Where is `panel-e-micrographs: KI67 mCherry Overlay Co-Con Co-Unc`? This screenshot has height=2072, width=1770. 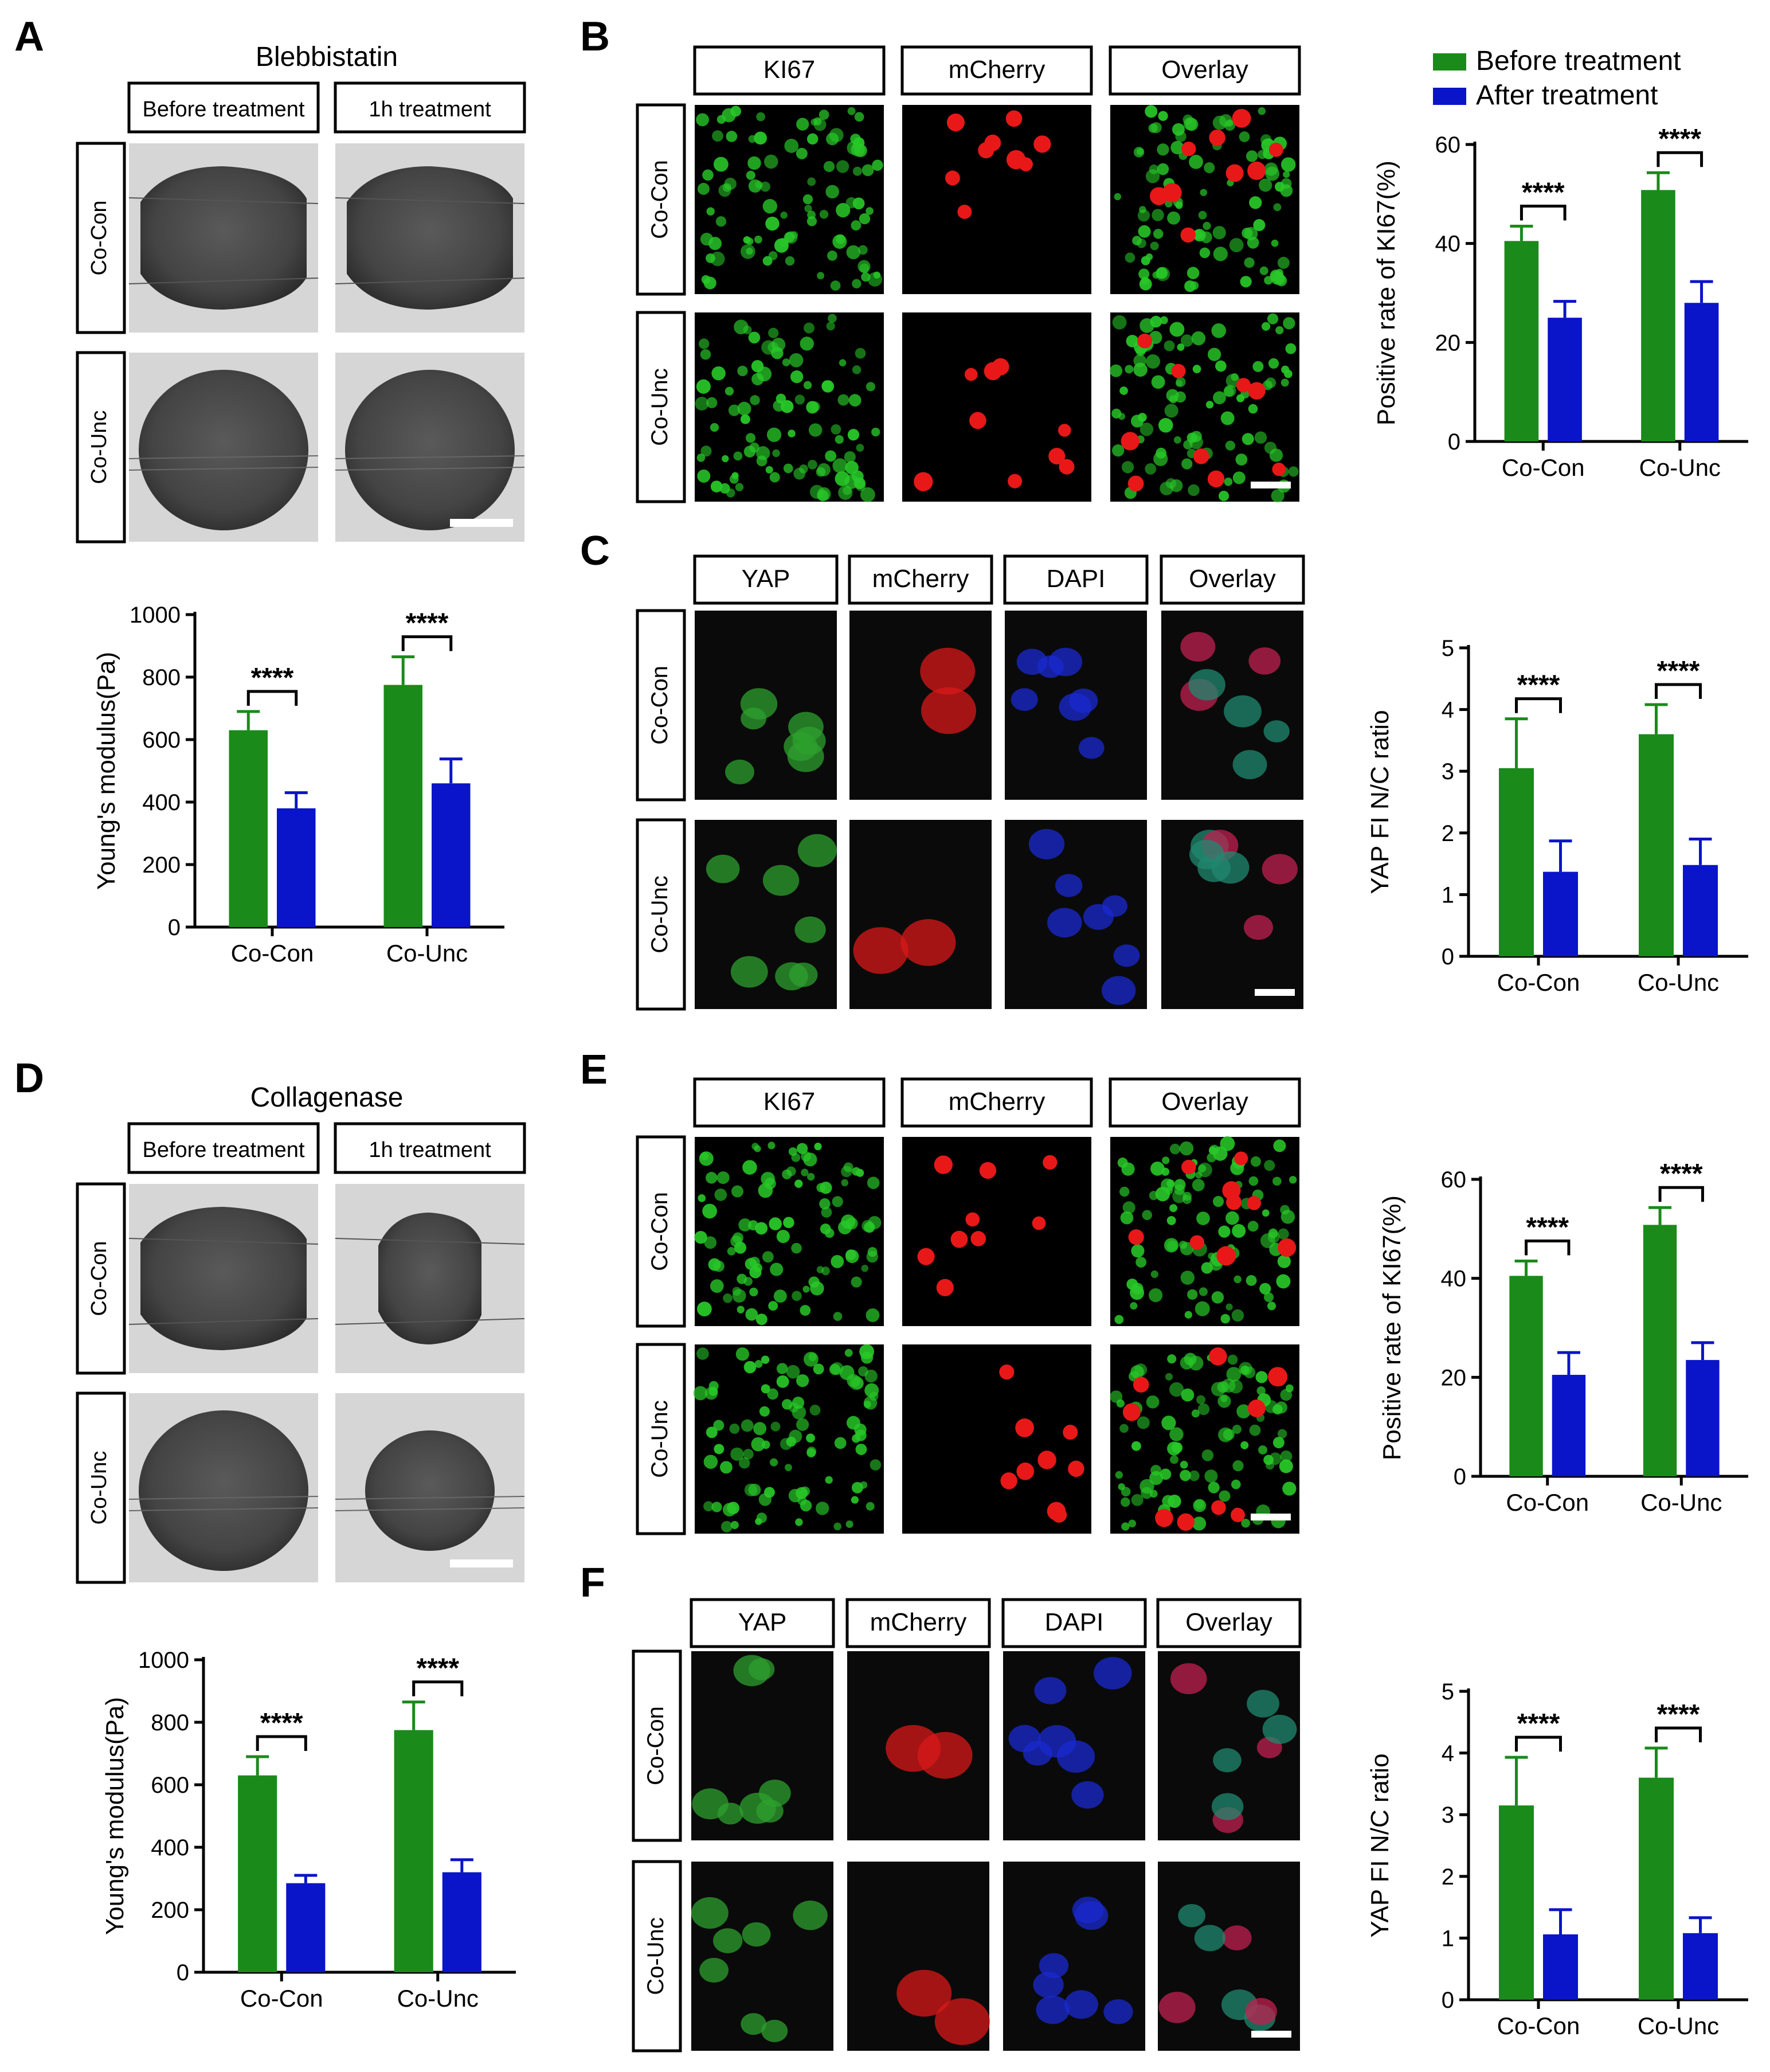 panel-e-micrographs: KI67 mCherry Overlay Co-Con Co-Unc is located at coordinates (969, 1306).